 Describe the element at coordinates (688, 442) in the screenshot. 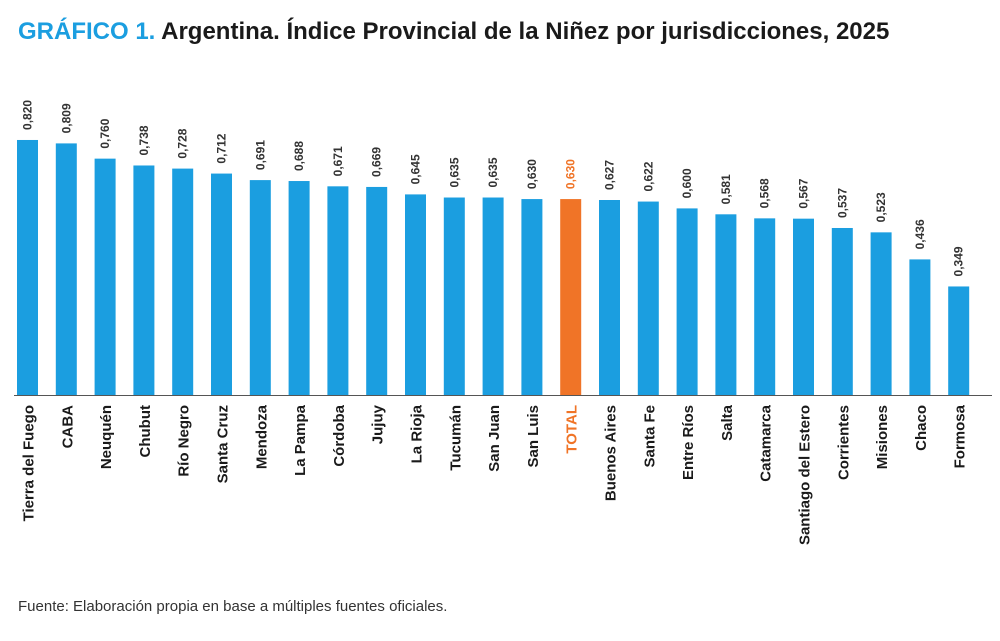

I see `x-tick-label: Entre Ríos` at that location.